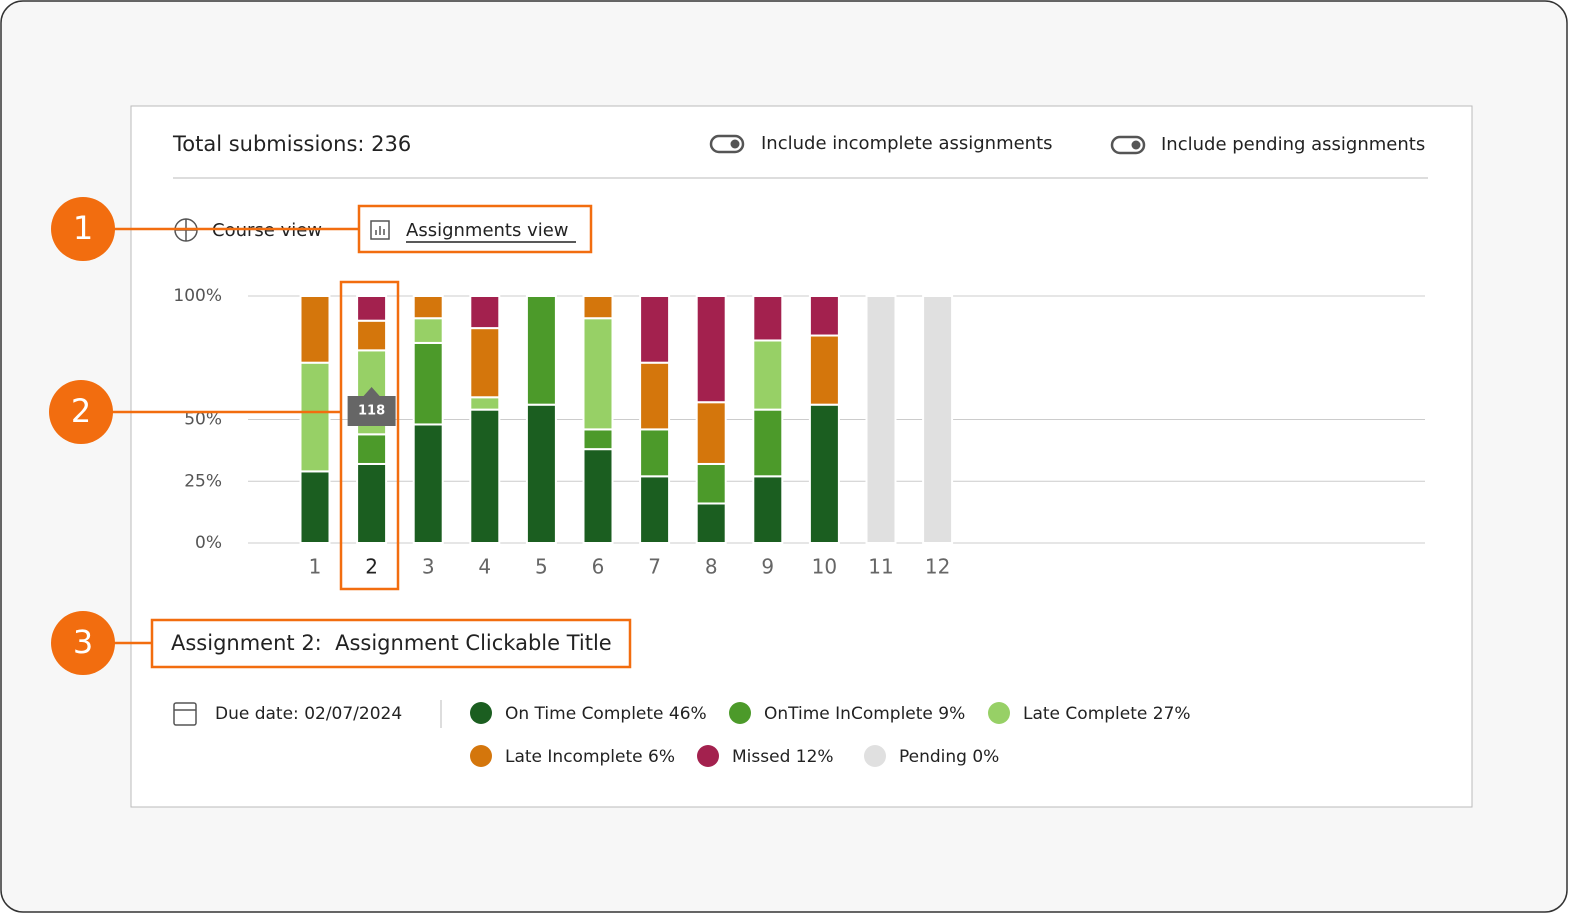 The image size is (1580, 924). Describe the element at coordinates (208, 543) in the screenshot. I see `y-tick-label: 0%` at that location.